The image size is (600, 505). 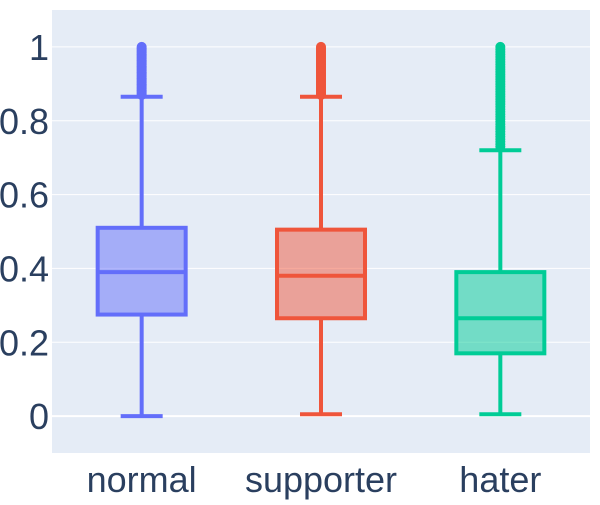 What do you see at coordinates (39, 47) in the screenshot?
I see `y-tick-label: 1` at bounding box center [39, 47].